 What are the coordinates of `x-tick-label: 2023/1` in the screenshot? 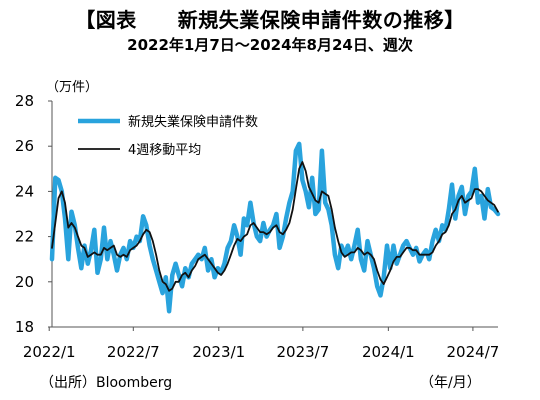 It's located at (218, 352).